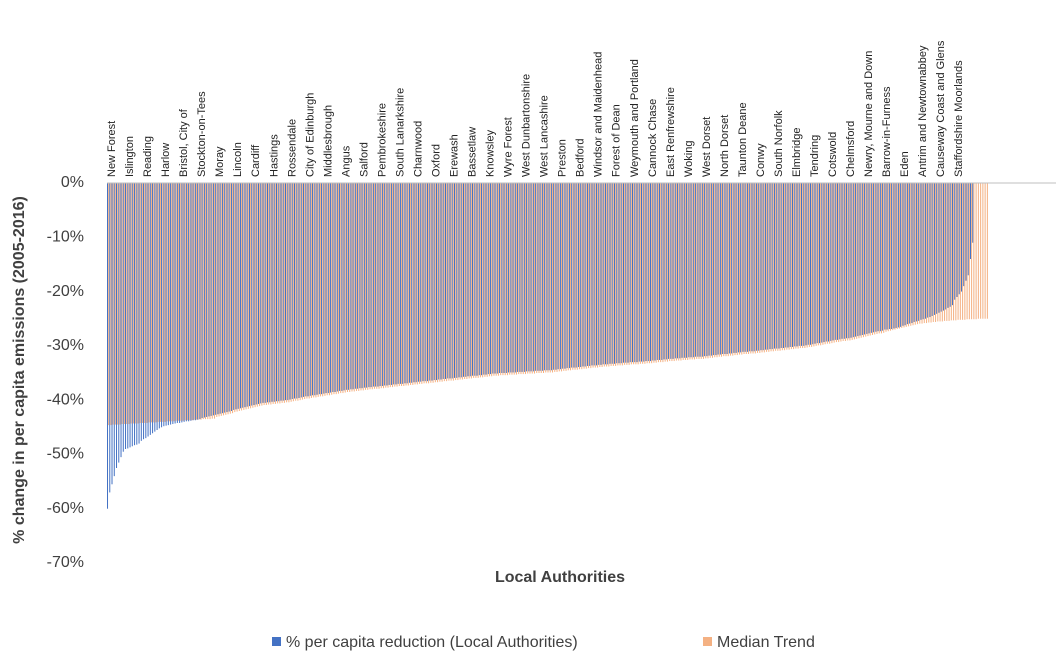 The height and width of the screenshot is (657, 1056). What do you see at coordinates (941, 108) in the screenshot?
I see `x-tick-label: Causeway Coast and Glens` at bounding box center [941, 108].